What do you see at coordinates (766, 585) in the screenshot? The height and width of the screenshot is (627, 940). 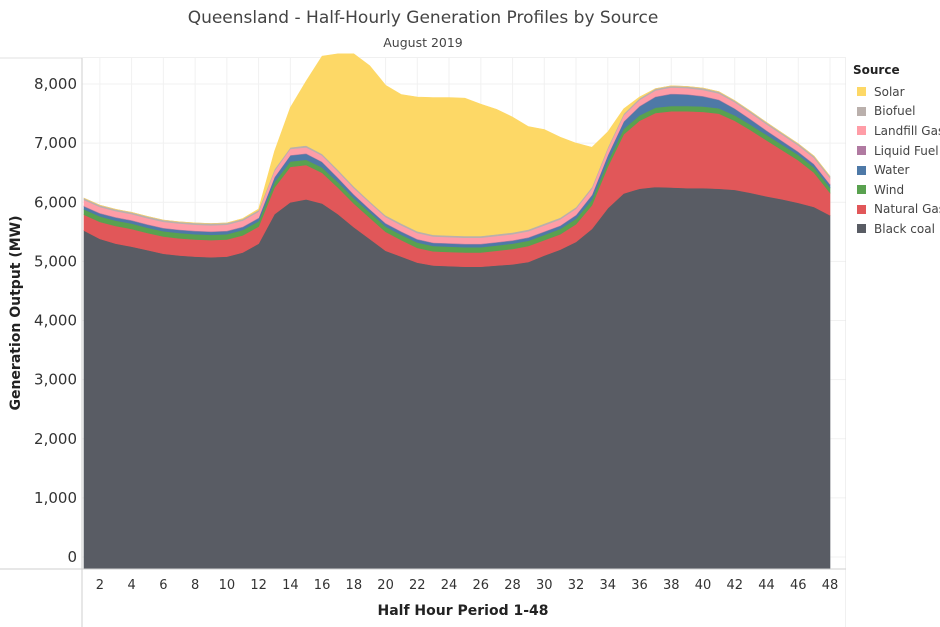 I see `x-tick-label: 44` at bounding box center [766, 585].